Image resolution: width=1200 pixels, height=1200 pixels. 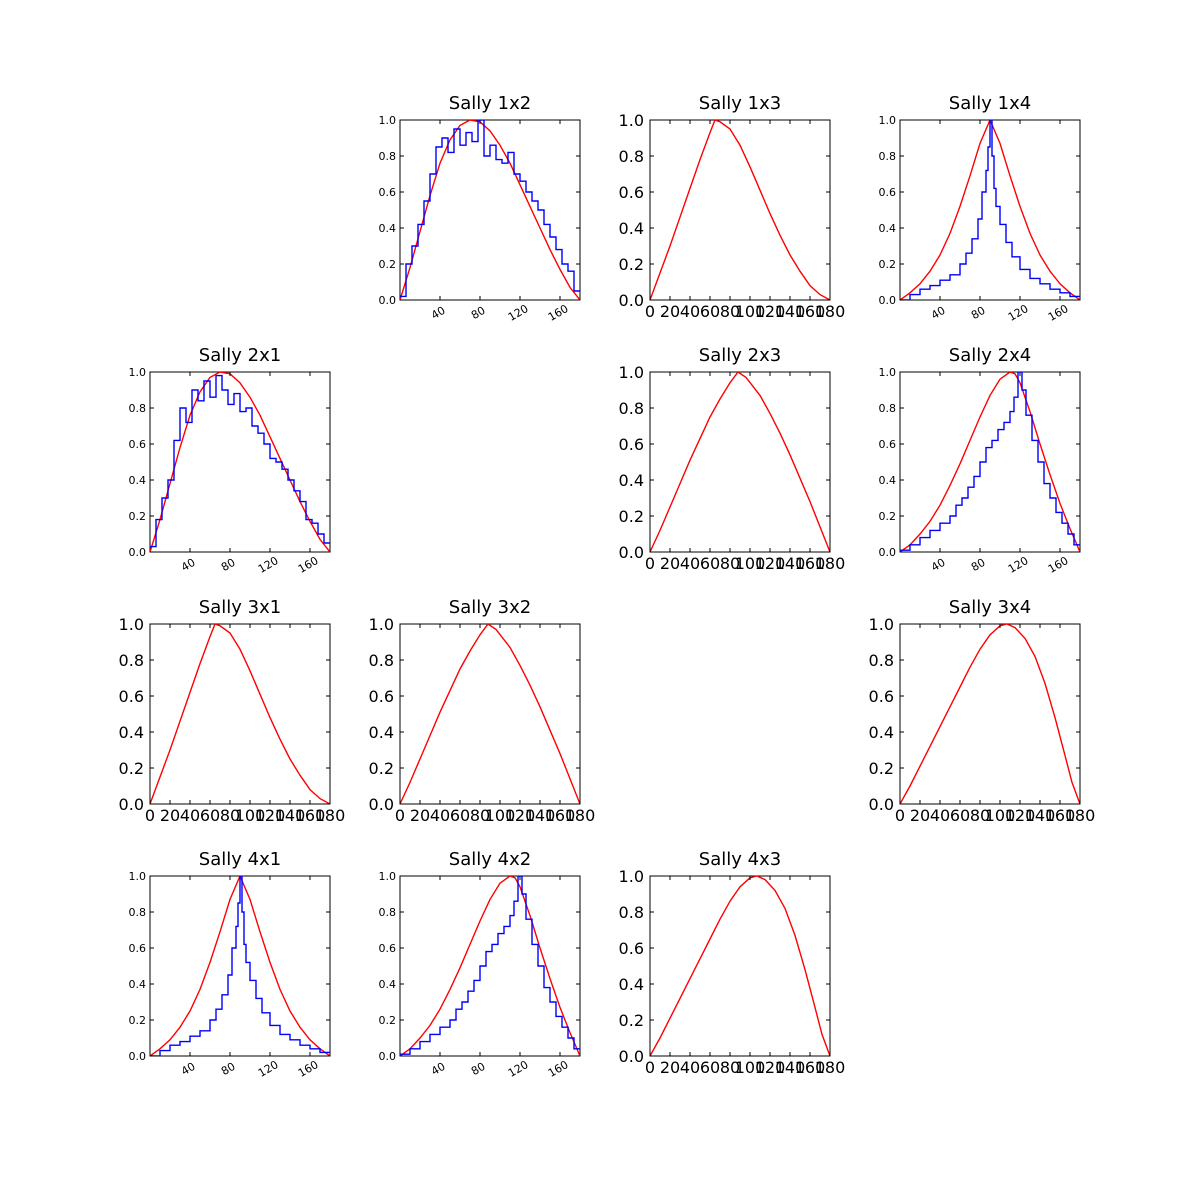 I want to click on subplot-title: Sally 1x2, so click(x=490, y=103).